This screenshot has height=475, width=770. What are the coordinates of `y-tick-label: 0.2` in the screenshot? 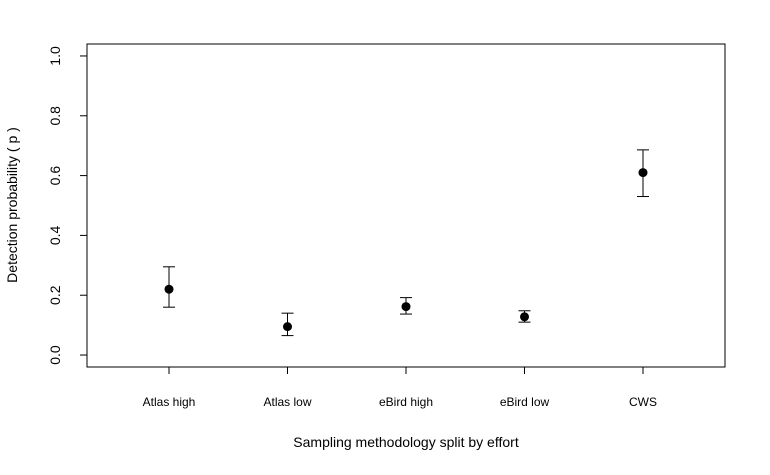 It's located at (55, 295).